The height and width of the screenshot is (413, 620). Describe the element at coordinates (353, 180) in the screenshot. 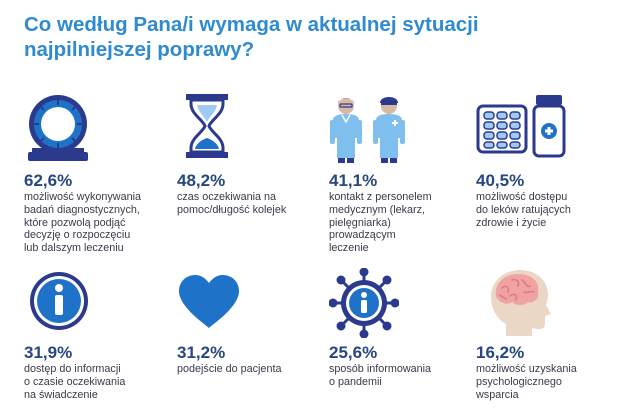

I see `percent-value: 41,1%` at that location.